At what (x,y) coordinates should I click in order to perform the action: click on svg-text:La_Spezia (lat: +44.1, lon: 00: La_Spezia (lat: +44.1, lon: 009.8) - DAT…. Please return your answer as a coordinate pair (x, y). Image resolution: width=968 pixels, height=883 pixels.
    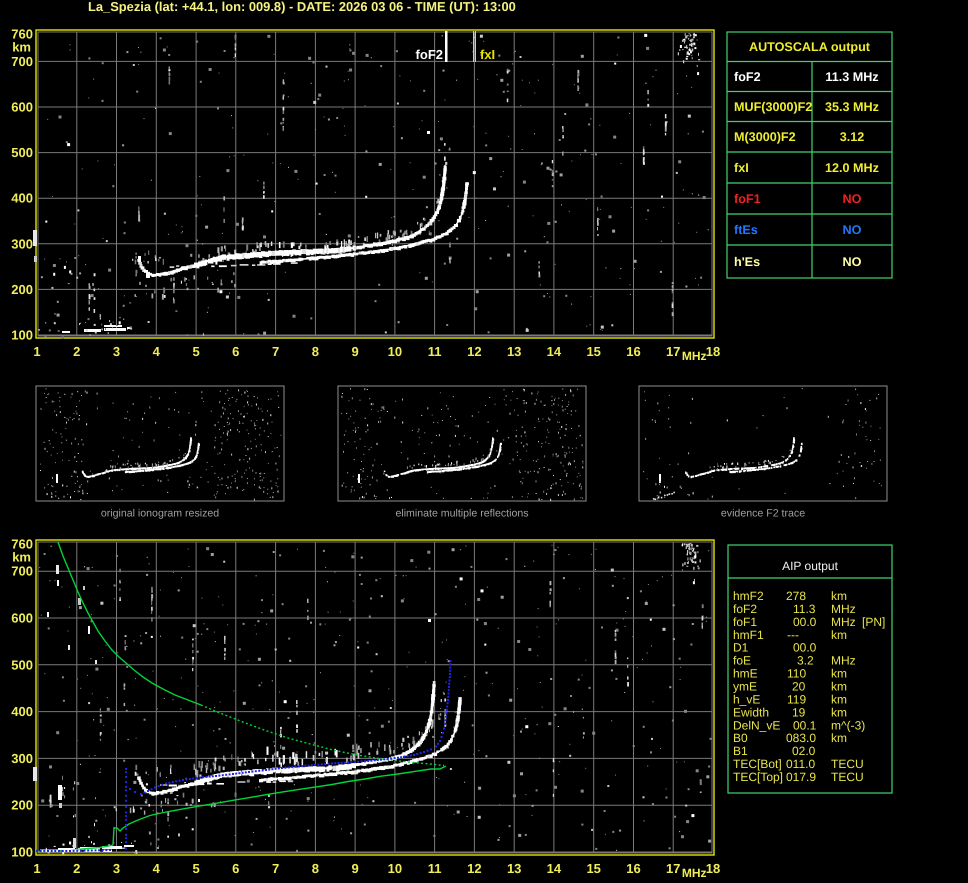
    Looking at the image, I should click on (302, 7).